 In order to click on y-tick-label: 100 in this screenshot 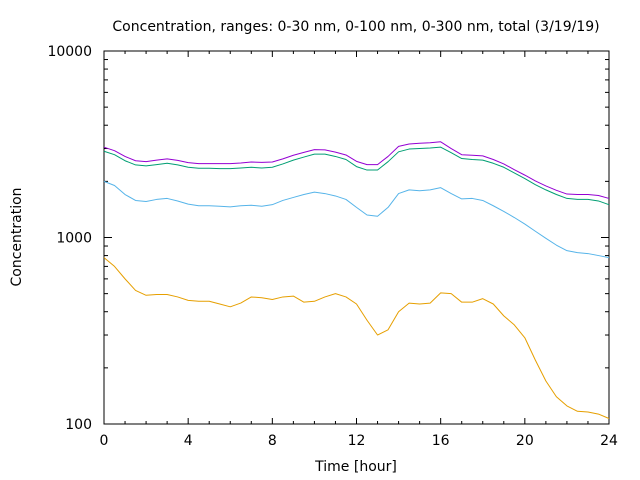, I will do `click(78, 425)`.